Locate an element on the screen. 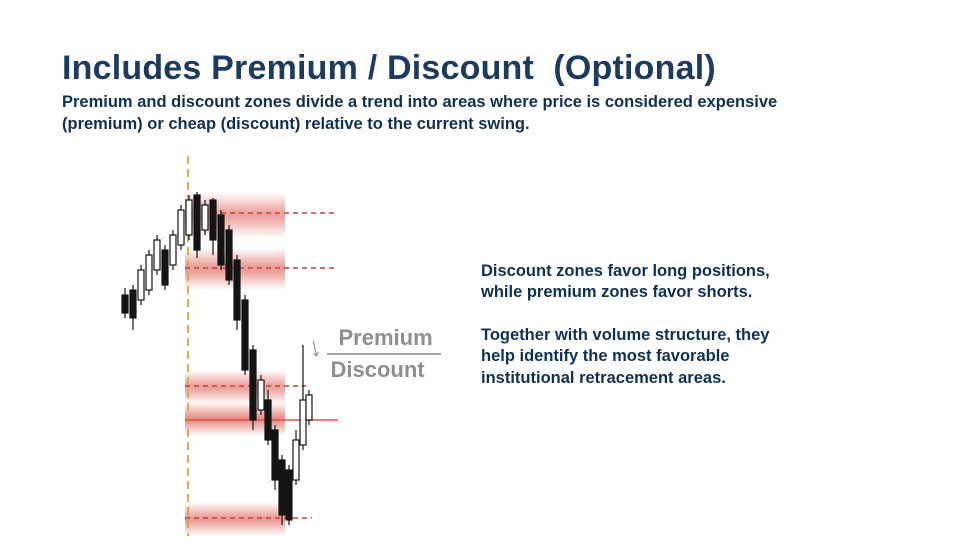  discount-label: Discount is located at coordinates (377, 369).